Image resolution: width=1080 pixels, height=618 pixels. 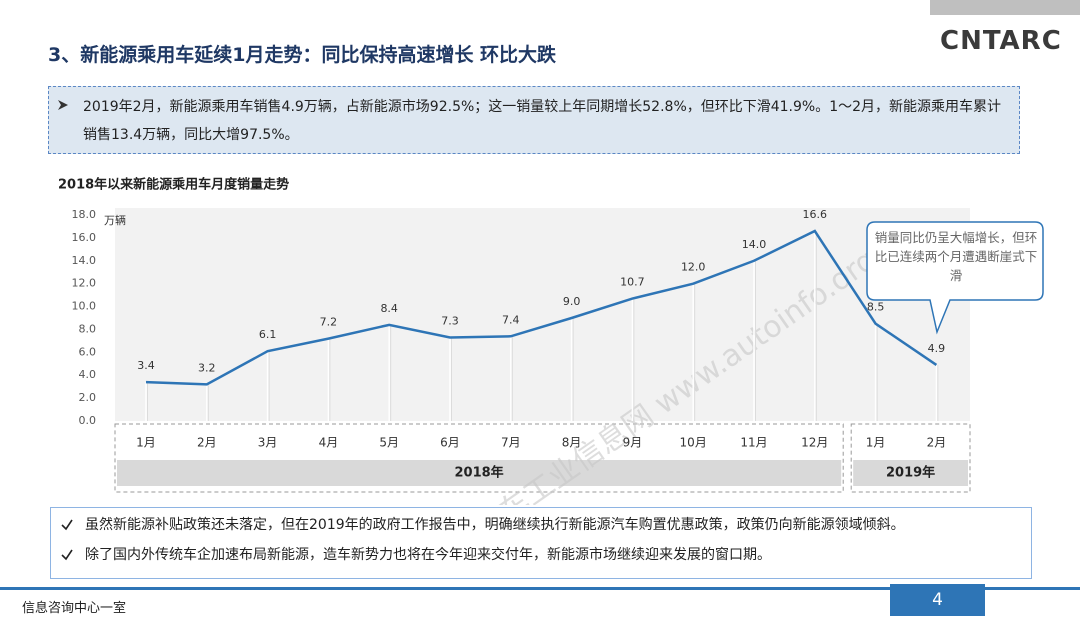 What do you see at coordinates (1005, 7) in the screenshot?
I see `corner-bar` at bounding box center [1005, 7].